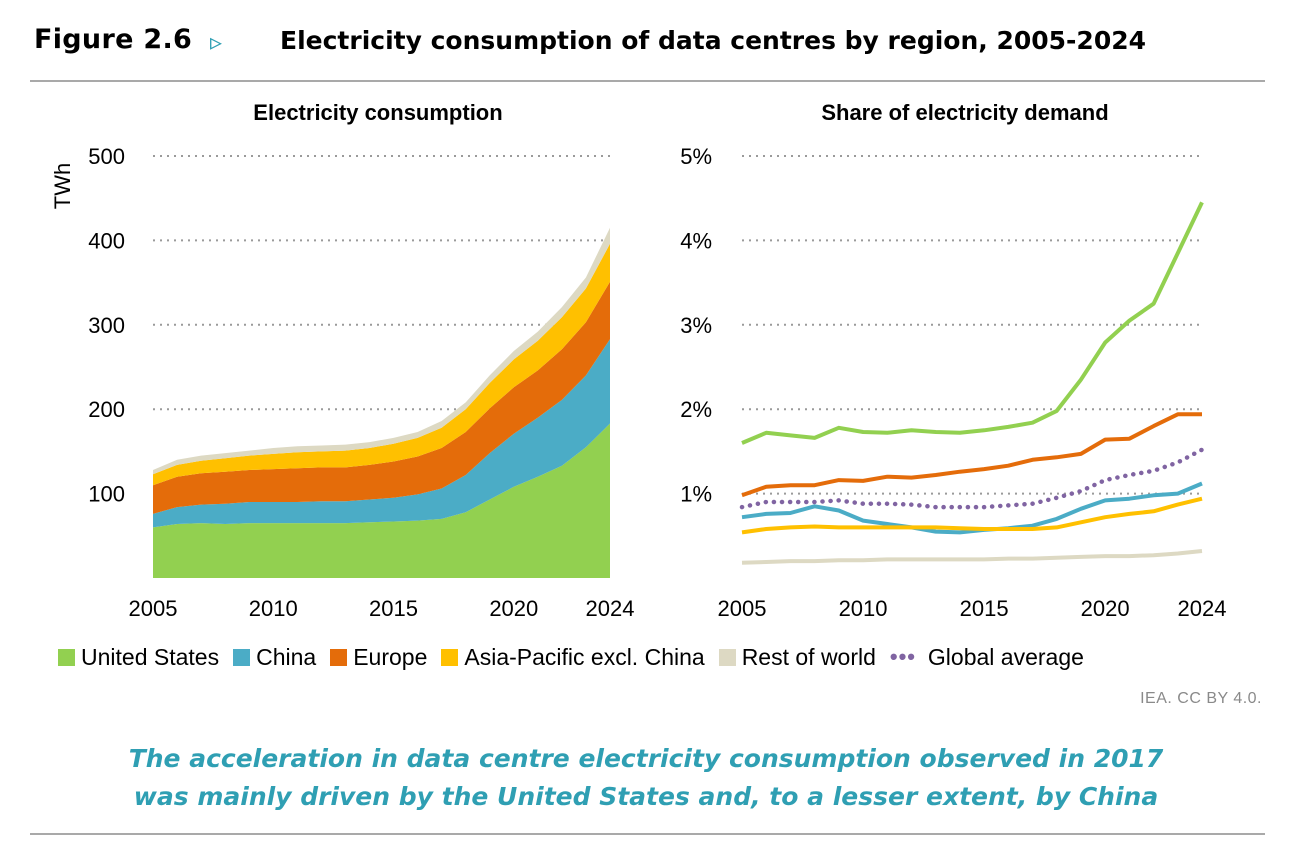 This screenshot has width=1292, height=864. I want to click on area-series-rest-of-world, so click(381, 351).